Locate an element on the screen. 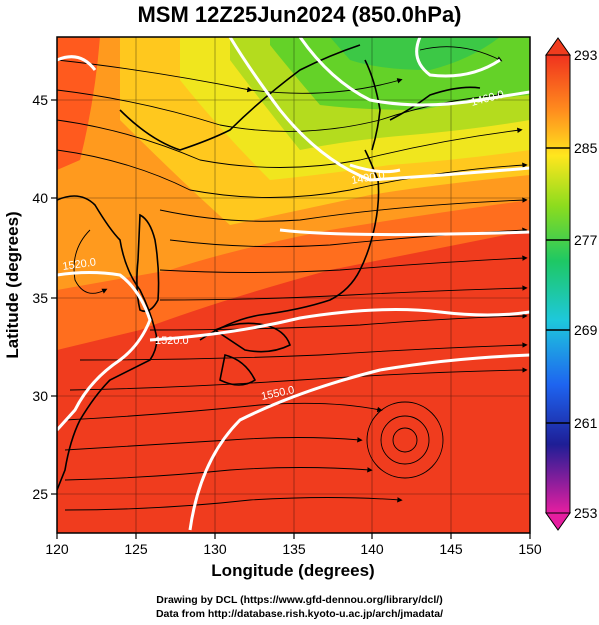 This screenshot has width=599, height=625. x-axis-label: Longitude (degrees) is located at coordinates (292, 570).